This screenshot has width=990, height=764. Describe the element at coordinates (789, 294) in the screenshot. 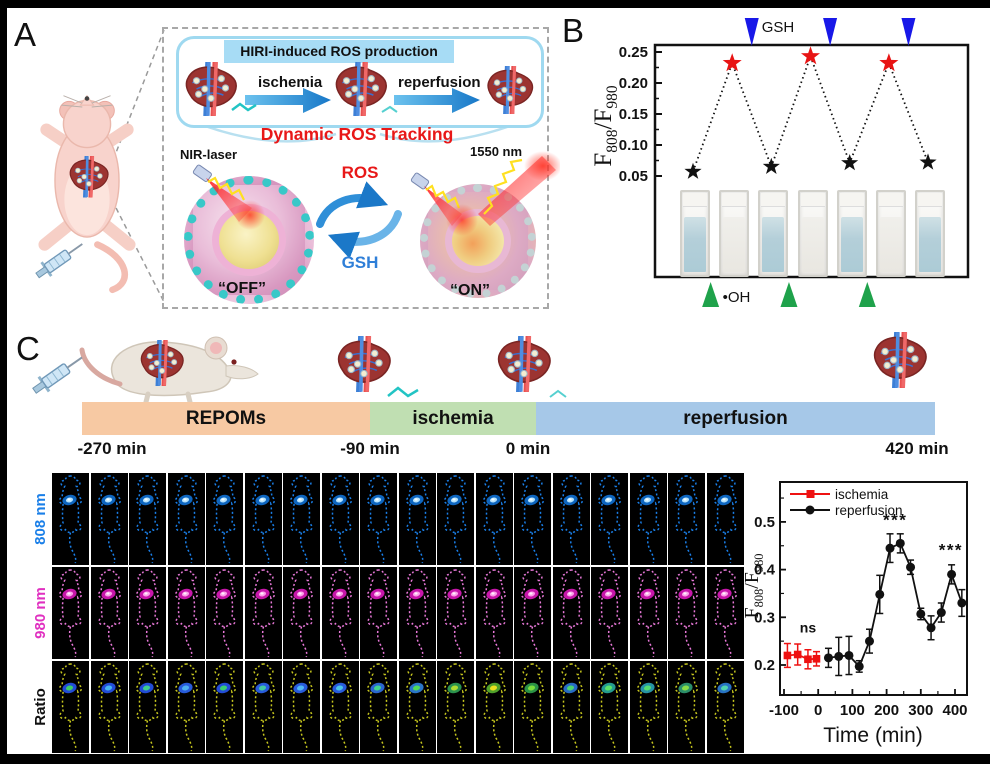

I see `oh-arrow-icon` at that location.